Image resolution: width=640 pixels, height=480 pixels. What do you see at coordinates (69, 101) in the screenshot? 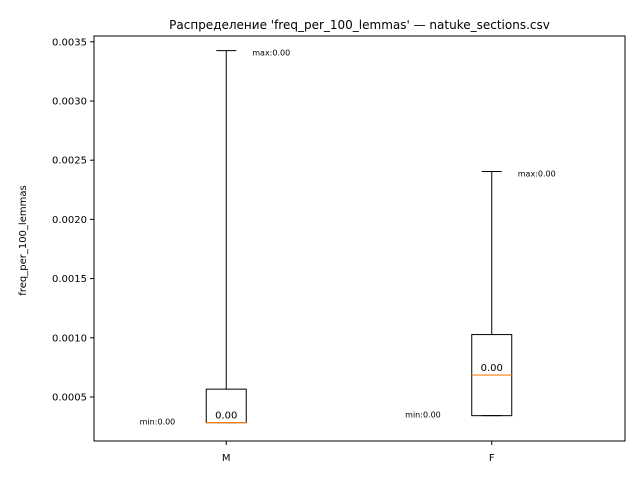
I see `y-tick-label: 0.0030` at bounding box center [69, 101].